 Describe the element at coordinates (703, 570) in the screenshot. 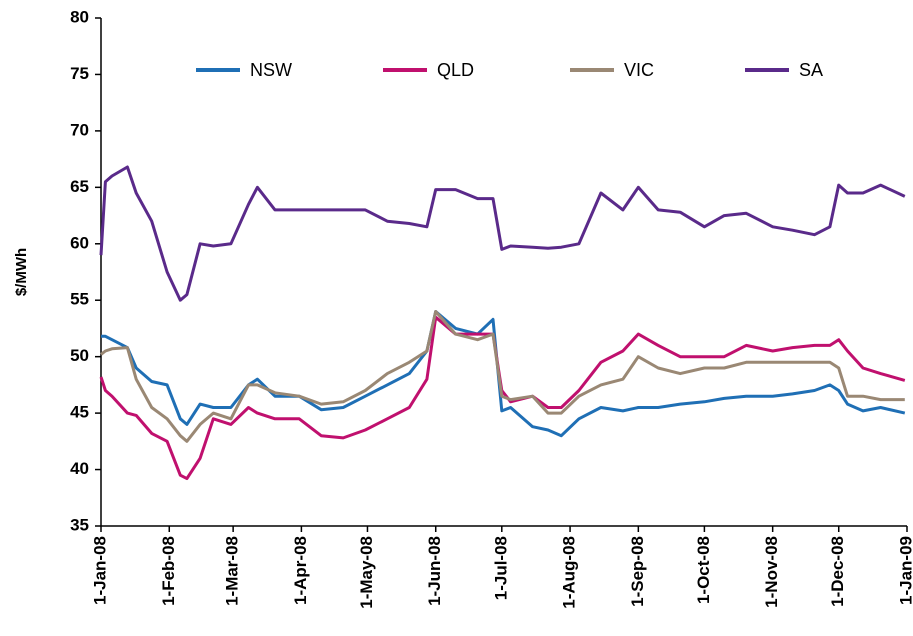

I see `x-tick-label: 1-Oct-08` at that location.